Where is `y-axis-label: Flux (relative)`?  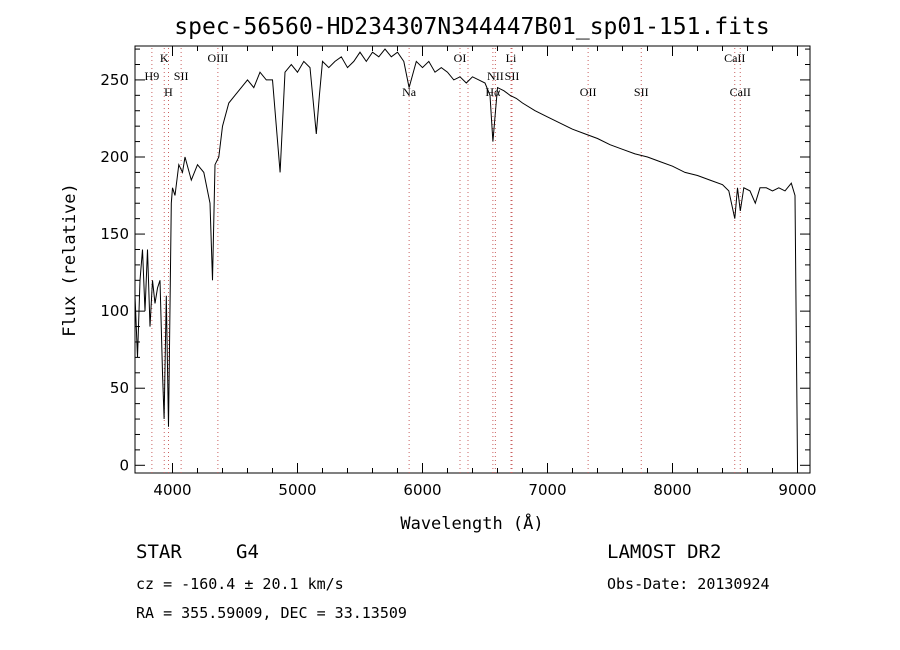
y-axis-label: Flux (relative) is located at coordinates (70, 260).